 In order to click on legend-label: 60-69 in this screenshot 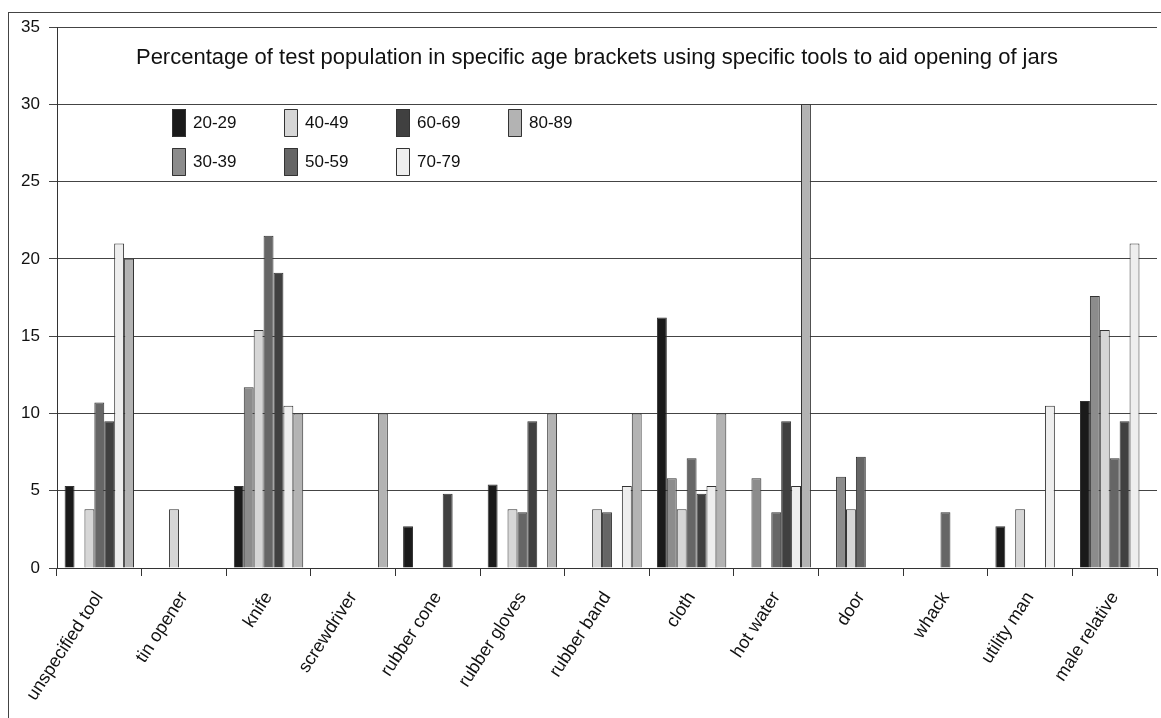, I will do `click(439, 122)`.